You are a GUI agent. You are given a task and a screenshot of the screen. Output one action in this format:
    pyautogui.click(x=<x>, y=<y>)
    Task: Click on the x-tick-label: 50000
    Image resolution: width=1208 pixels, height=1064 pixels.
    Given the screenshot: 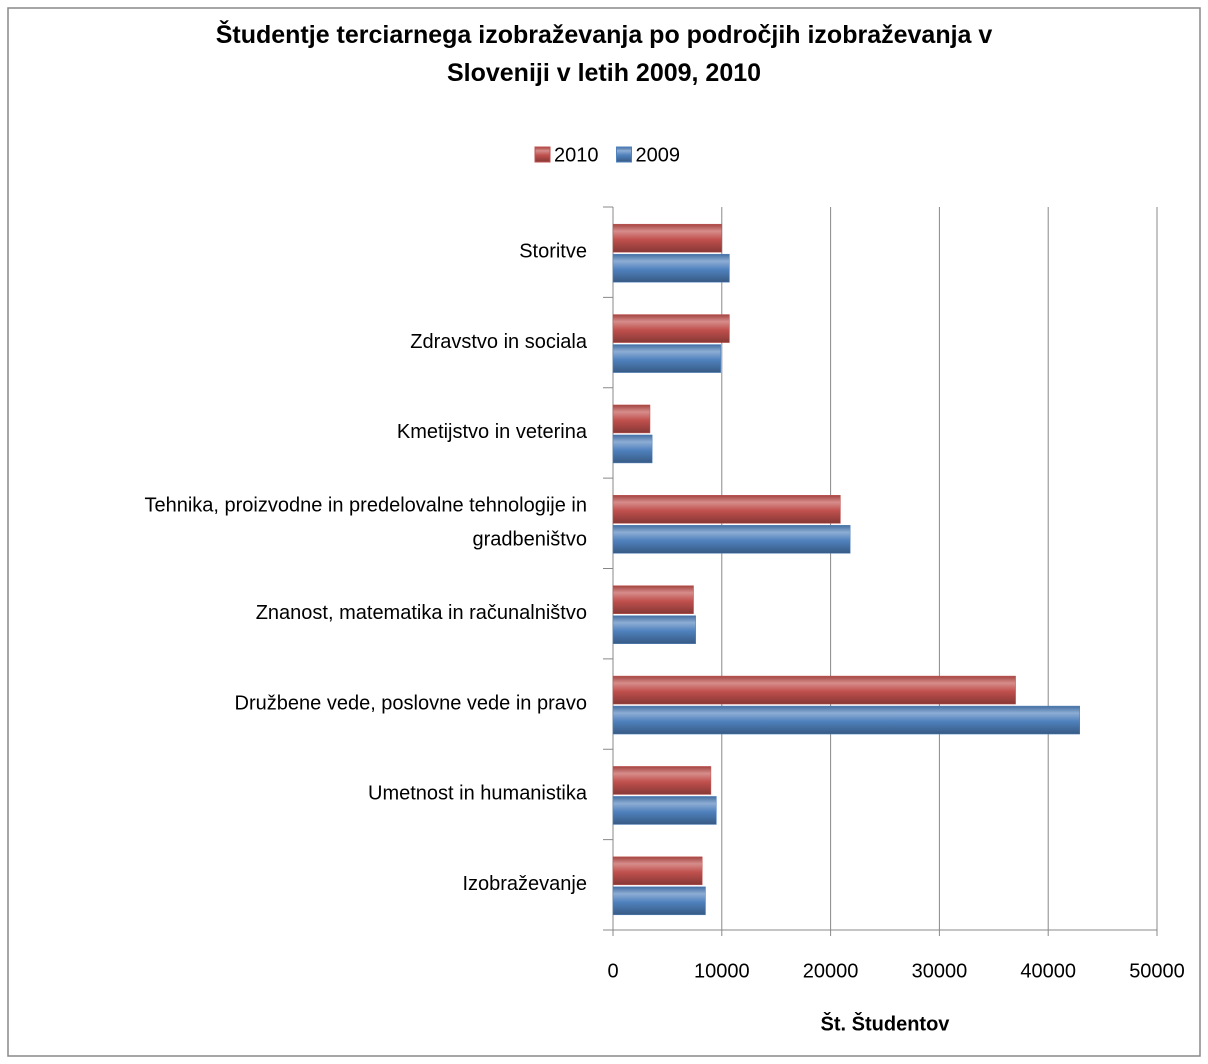 What is the action you would take?
    pyautogui.click(x=1157, y=971)
    